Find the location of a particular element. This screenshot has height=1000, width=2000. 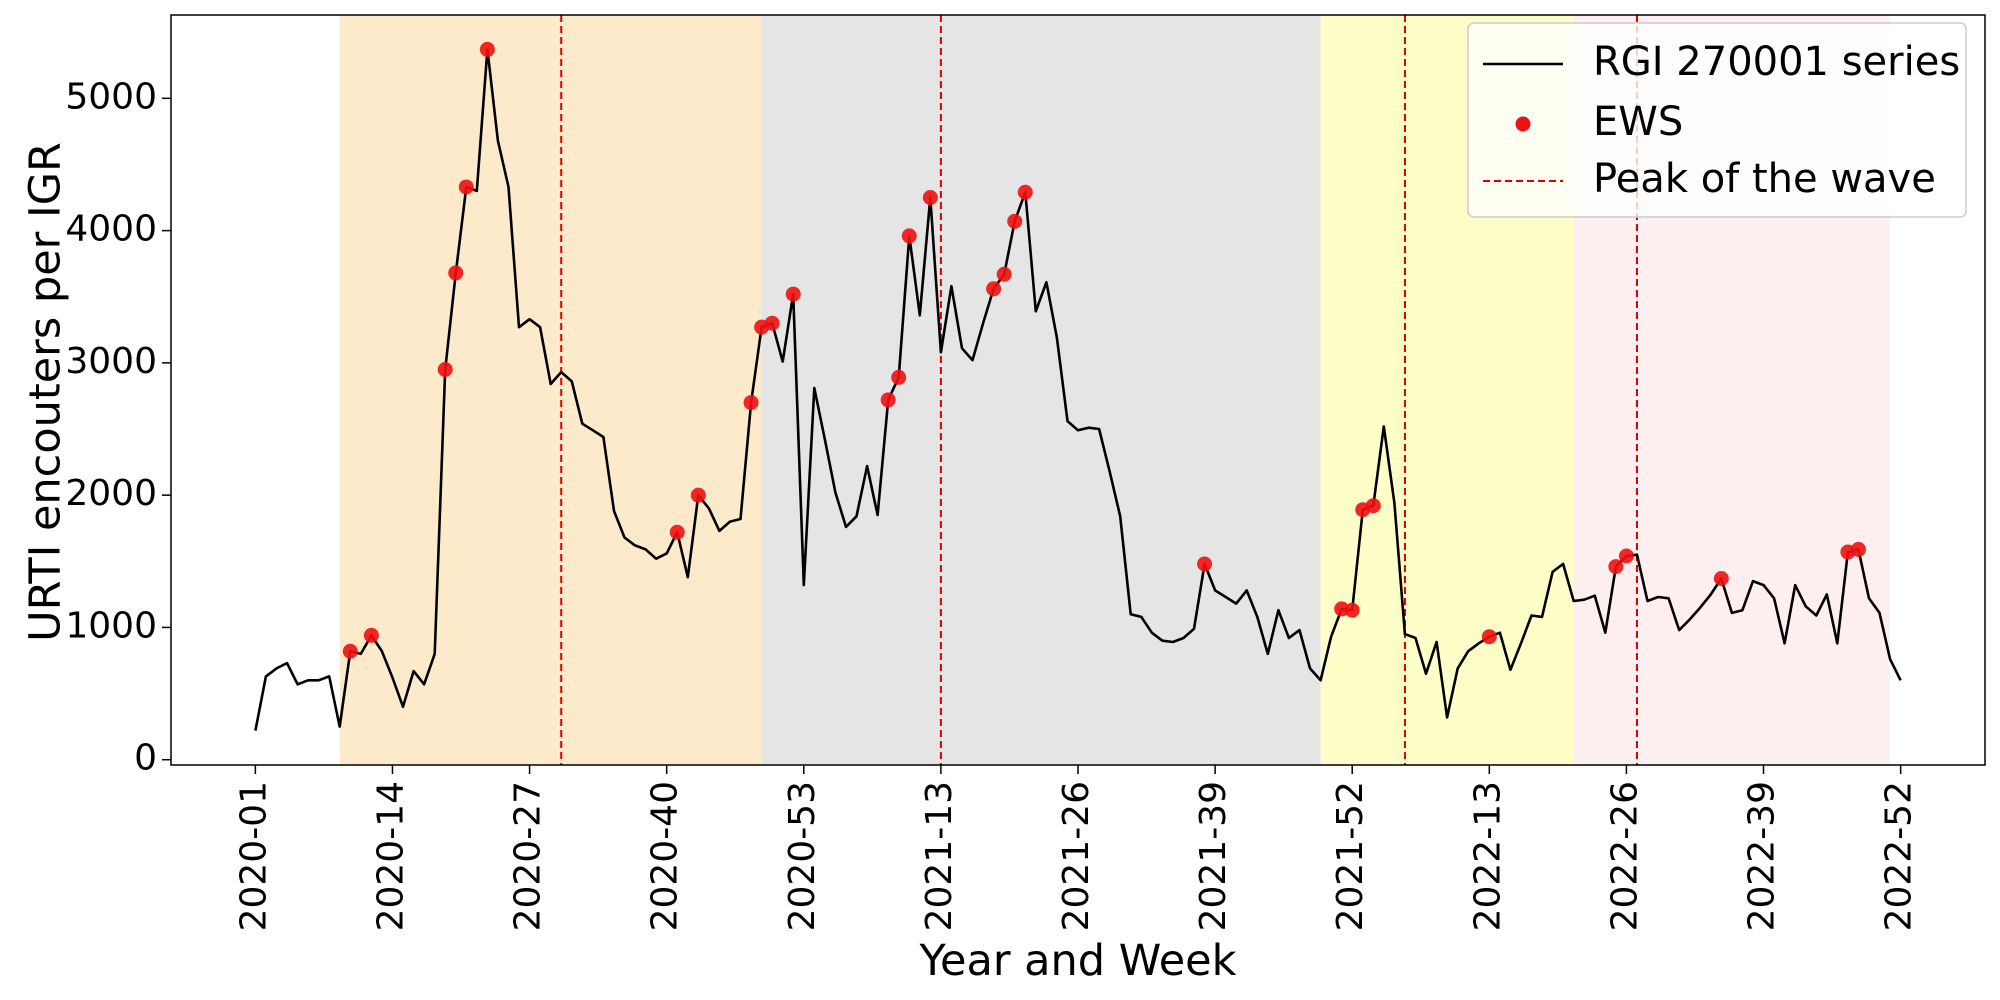

x-tick-label: 2020-53 is located at coordinates (802, 856).